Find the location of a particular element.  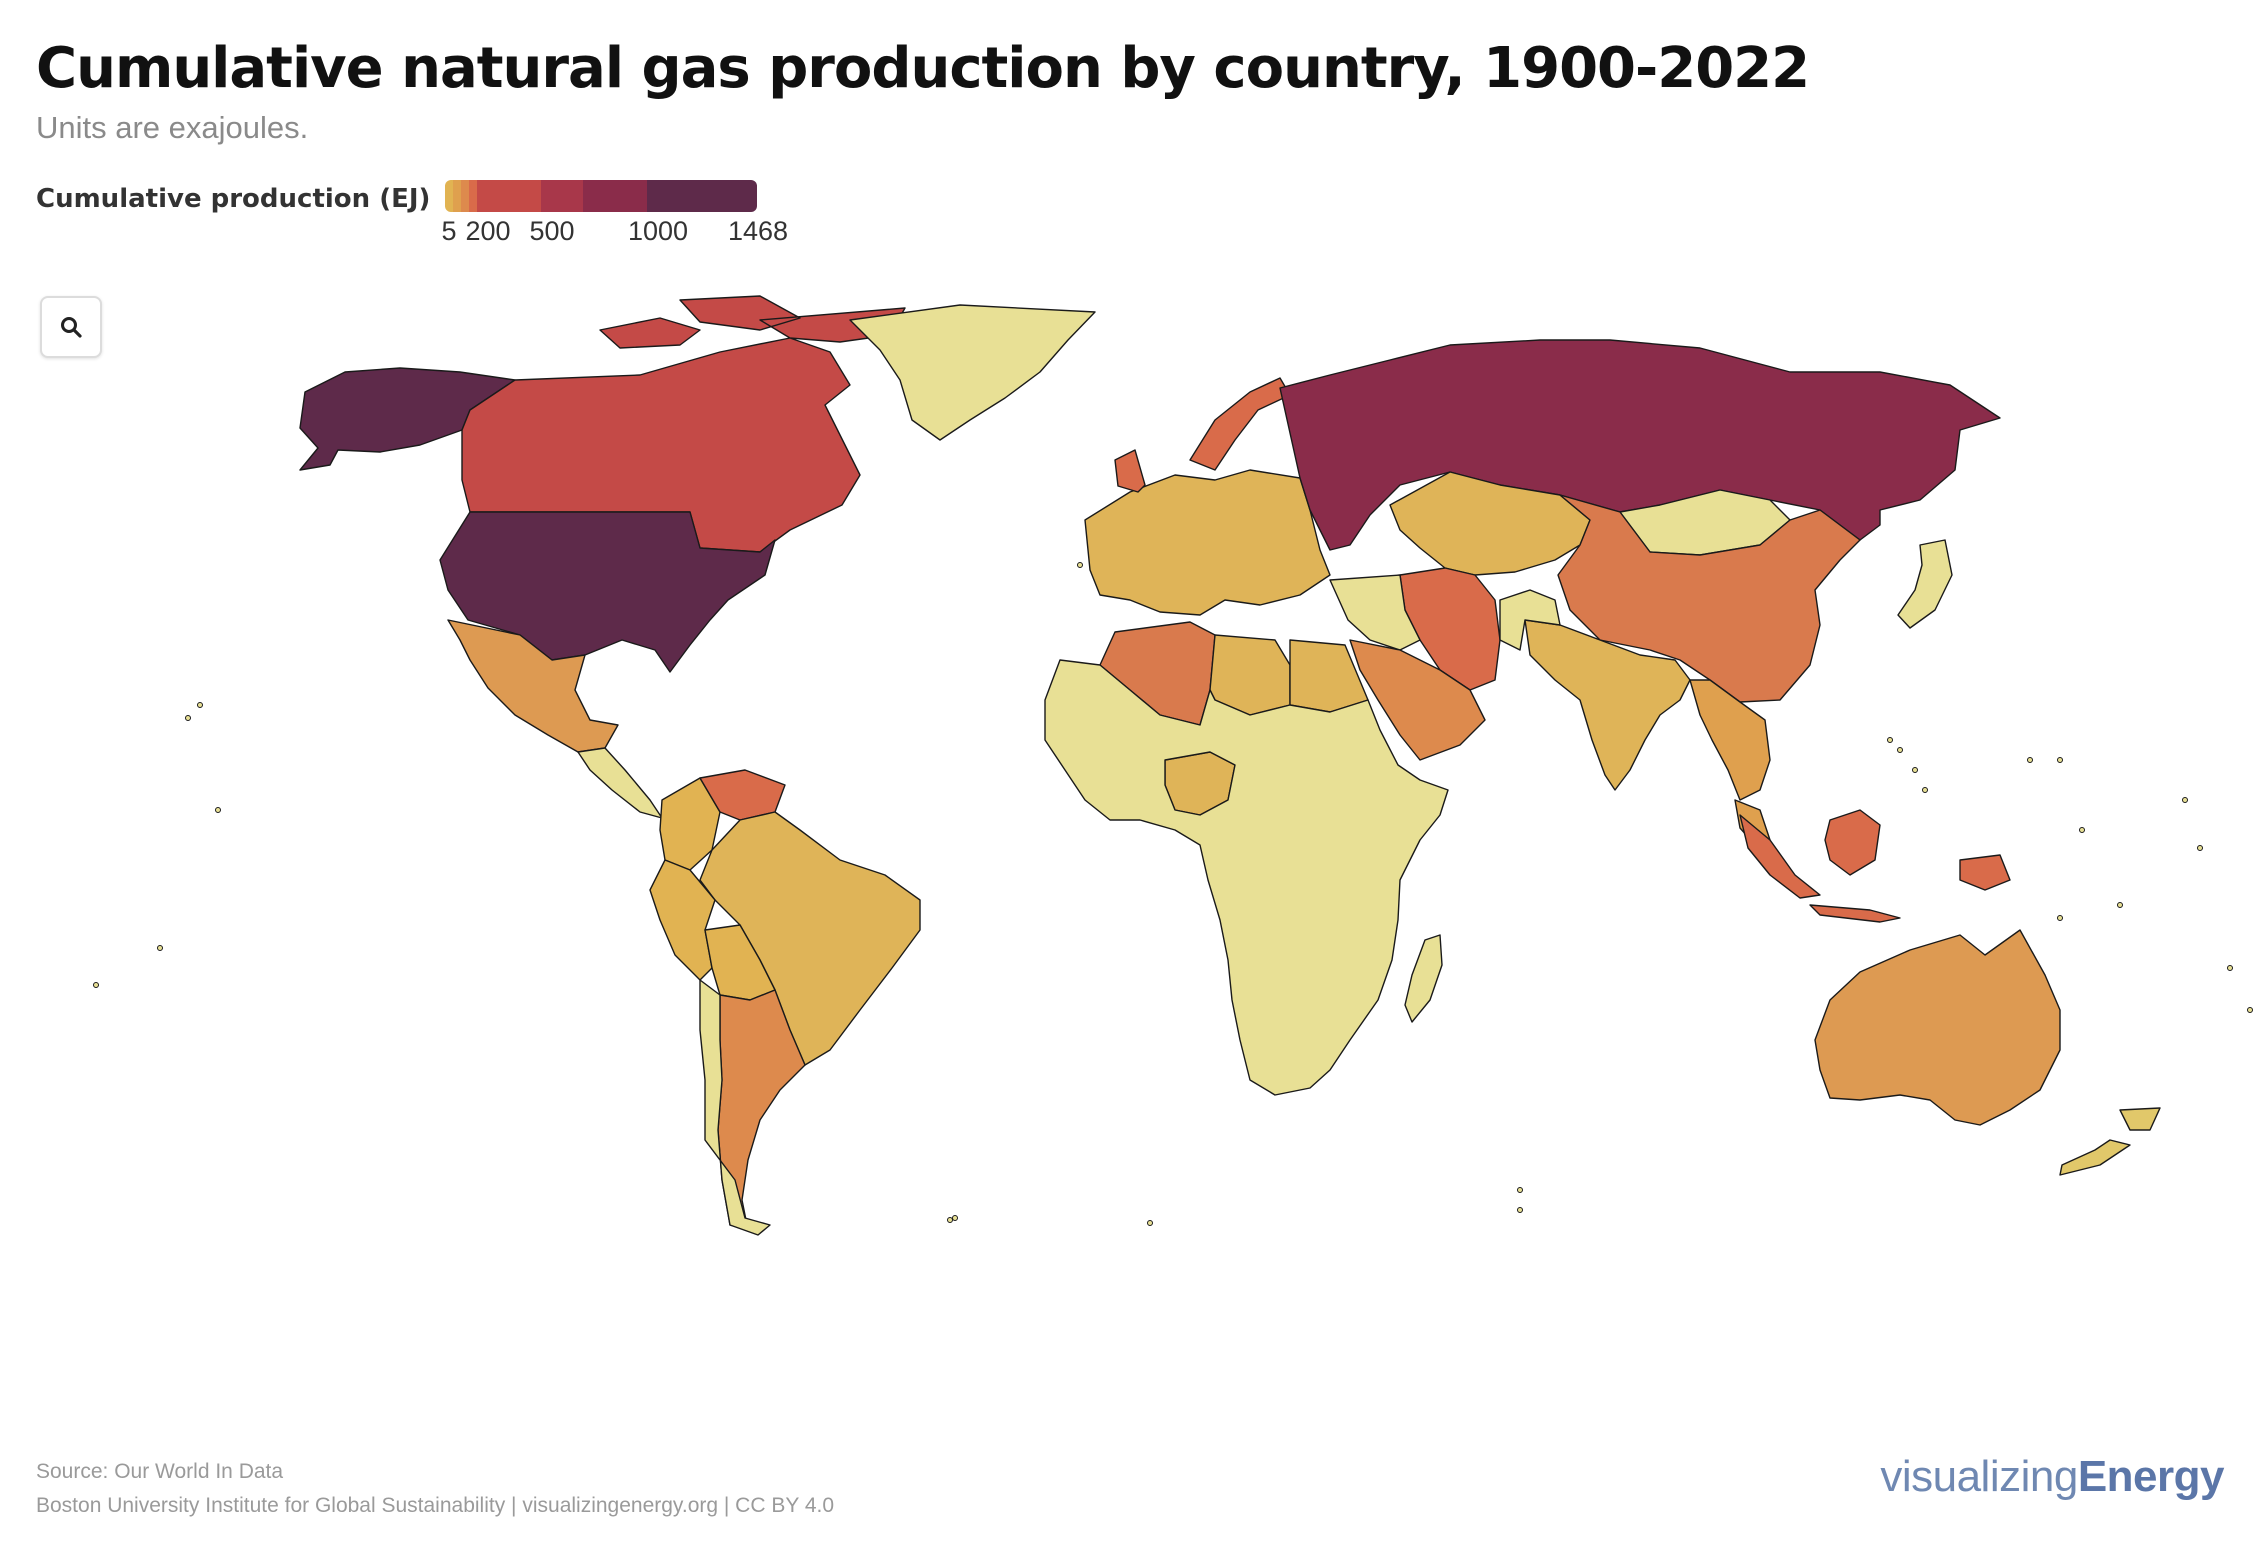

country-new-zealand is located at coordinates (2110, 1141).